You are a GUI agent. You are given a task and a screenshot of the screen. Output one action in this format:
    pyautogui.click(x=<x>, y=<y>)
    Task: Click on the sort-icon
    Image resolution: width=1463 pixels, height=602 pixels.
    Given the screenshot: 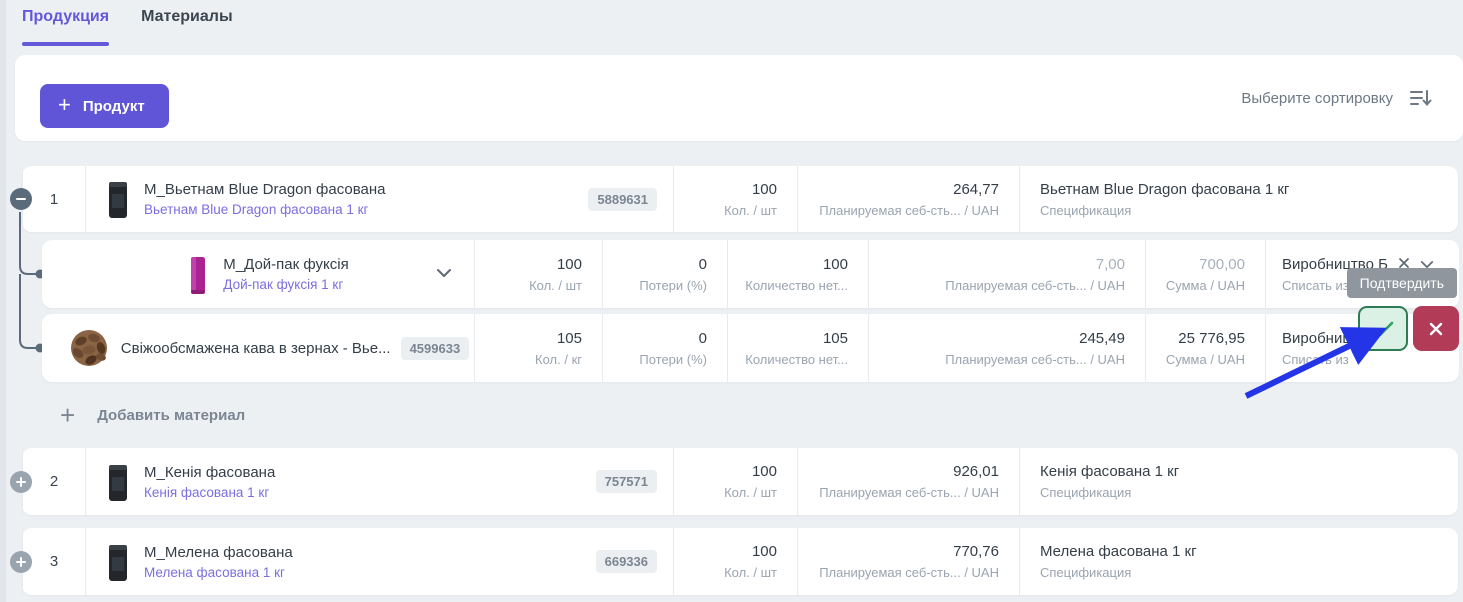 What is the action you would take?
    pyautogui.click(x=1421, y=98)
    